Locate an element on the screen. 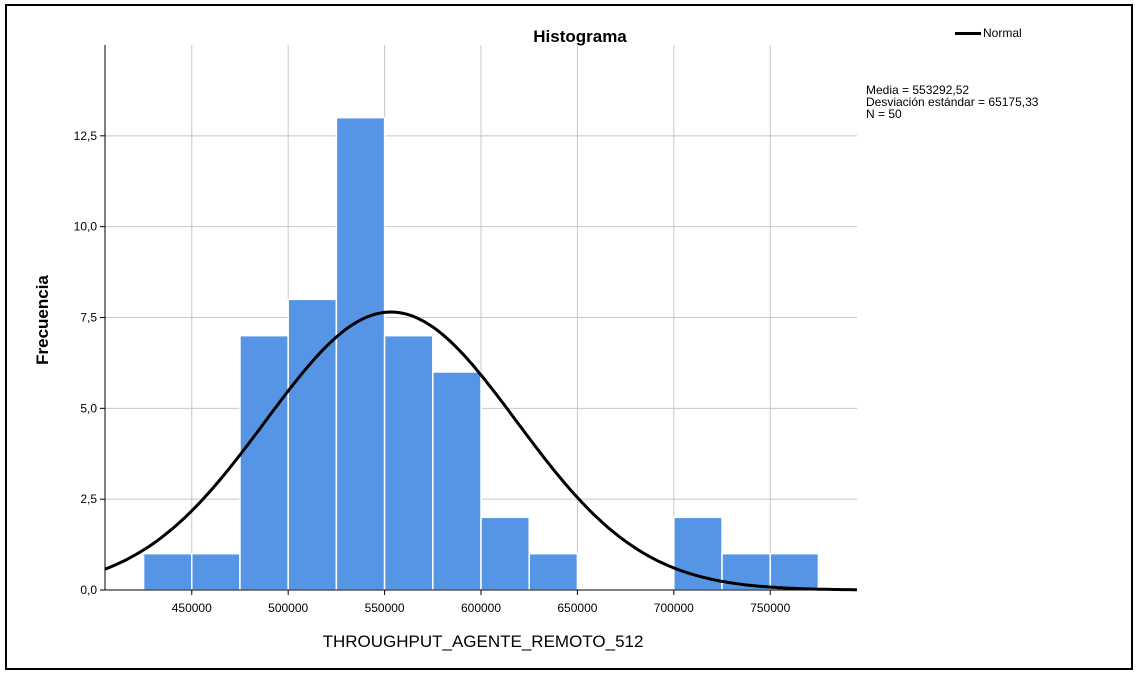 Image resolution: width=1140 pixels, height=675 pixels. y-tick-label: 10,0 is located at coordinates (86, 227).